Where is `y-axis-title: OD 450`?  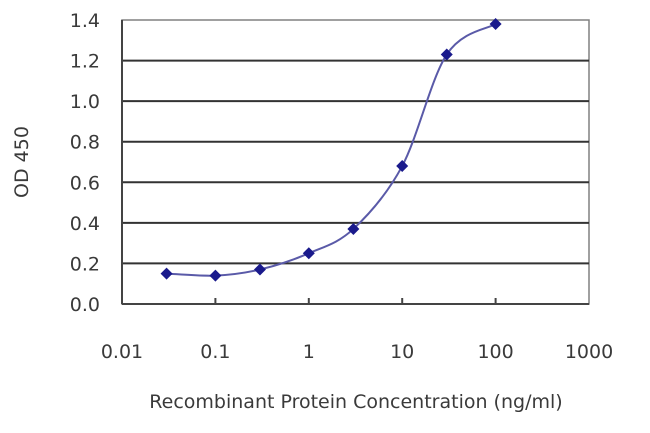 y-axis-title: OD 450 is located at coordinates (22, 162).